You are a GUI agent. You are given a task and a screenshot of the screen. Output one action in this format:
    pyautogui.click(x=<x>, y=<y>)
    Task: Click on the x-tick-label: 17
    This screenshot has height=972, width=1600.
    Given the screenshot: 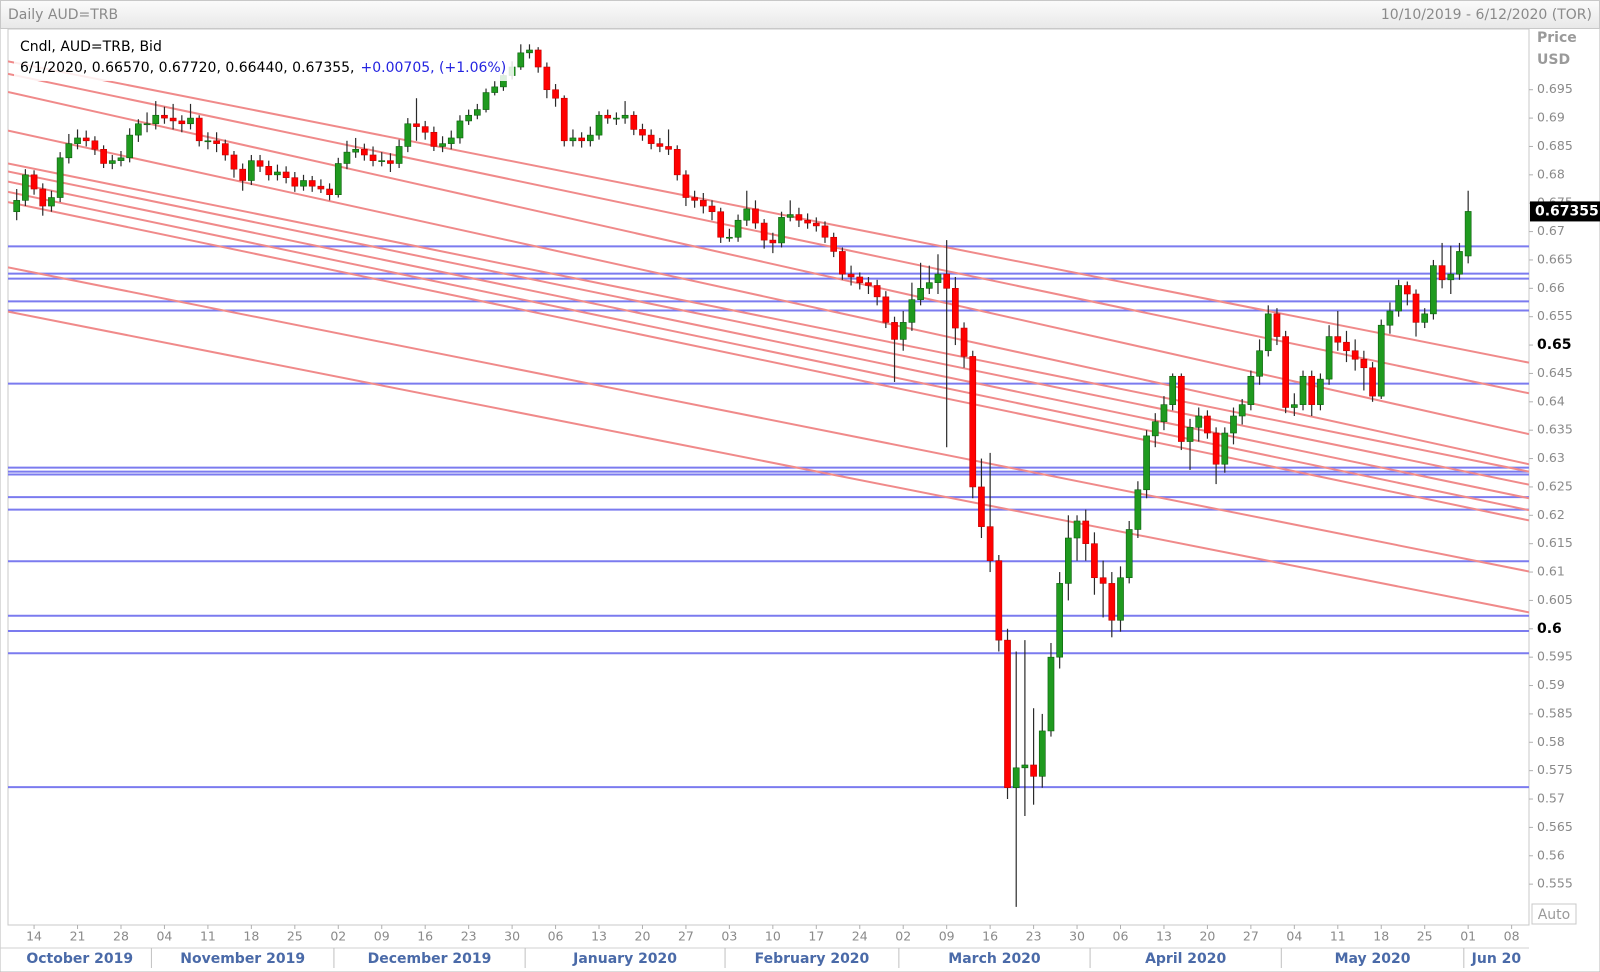 What is the action you would take?
    pyautogui.click(x=816, y=936)
    